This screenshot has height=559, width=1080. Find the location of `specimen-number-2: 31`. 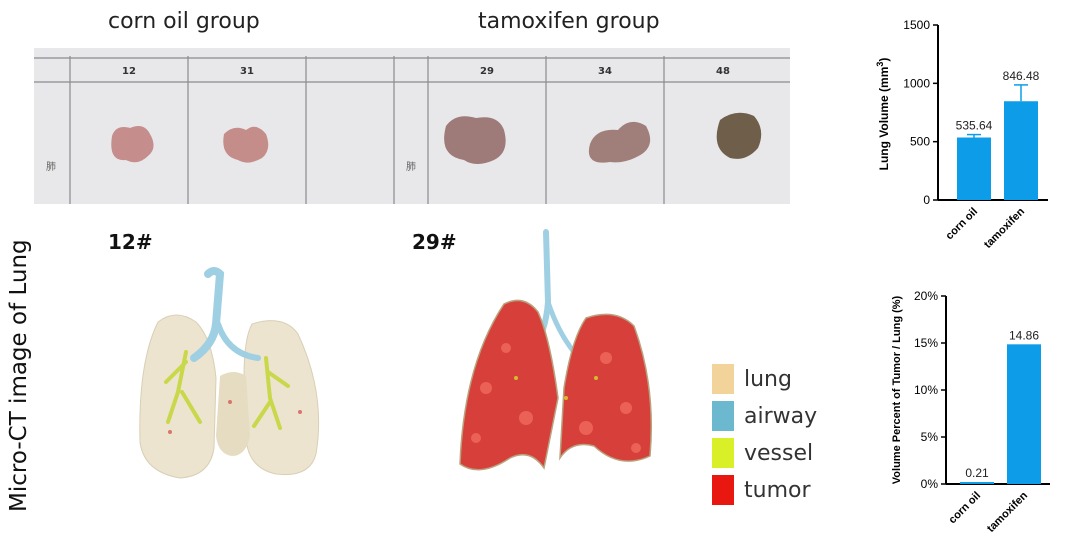

specimen-number-2: 31 is located at coordinates (247, 71).